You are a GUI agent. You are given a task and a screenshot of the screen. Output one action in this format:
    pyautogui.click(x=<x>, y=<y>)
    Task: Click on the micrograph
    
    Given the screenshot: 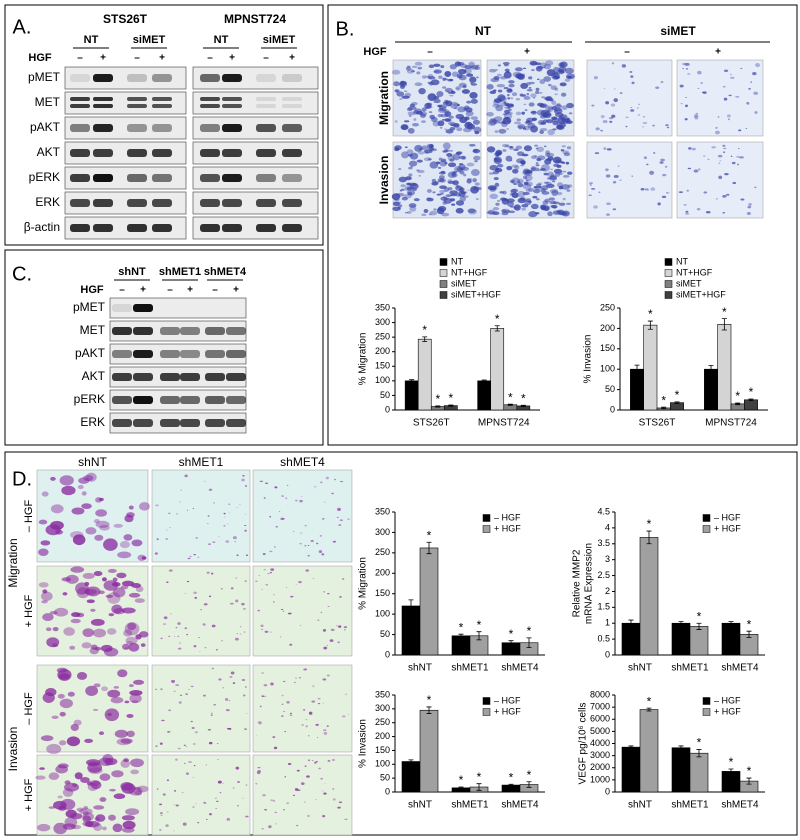 What is the action you would take?
    pyautogui.click(x=201, y=516)
    